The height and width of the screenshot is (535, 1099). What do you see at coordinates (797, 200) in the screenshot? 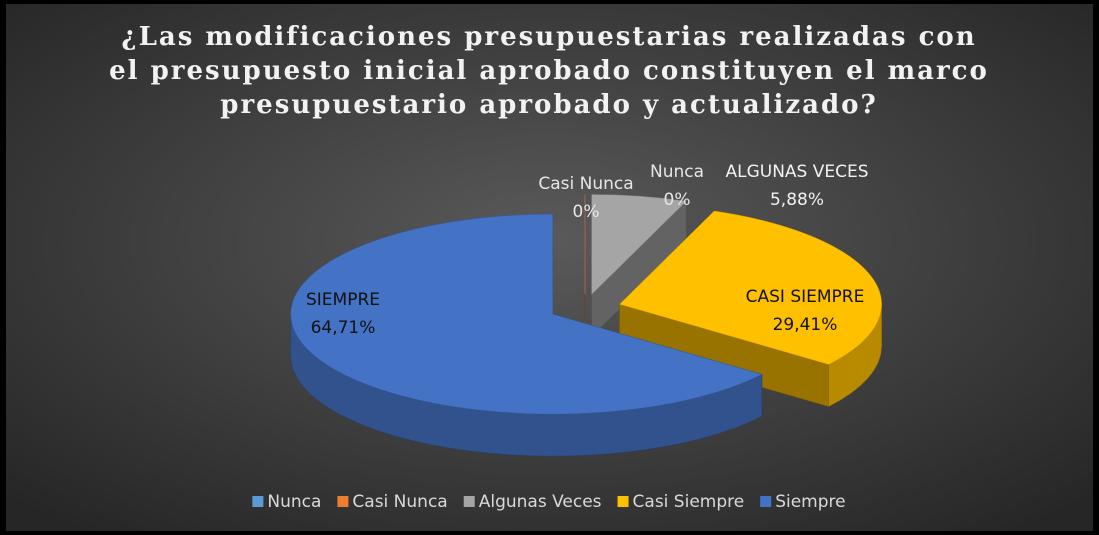
I see `data-label: 5,88%` at bounding box center [797, 200].